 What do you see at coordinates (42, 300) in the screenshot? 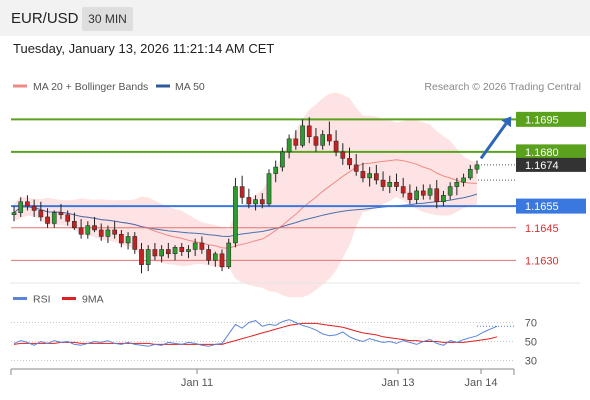
I see `legend-rsi: RSI` at bounding box center [42, 300].